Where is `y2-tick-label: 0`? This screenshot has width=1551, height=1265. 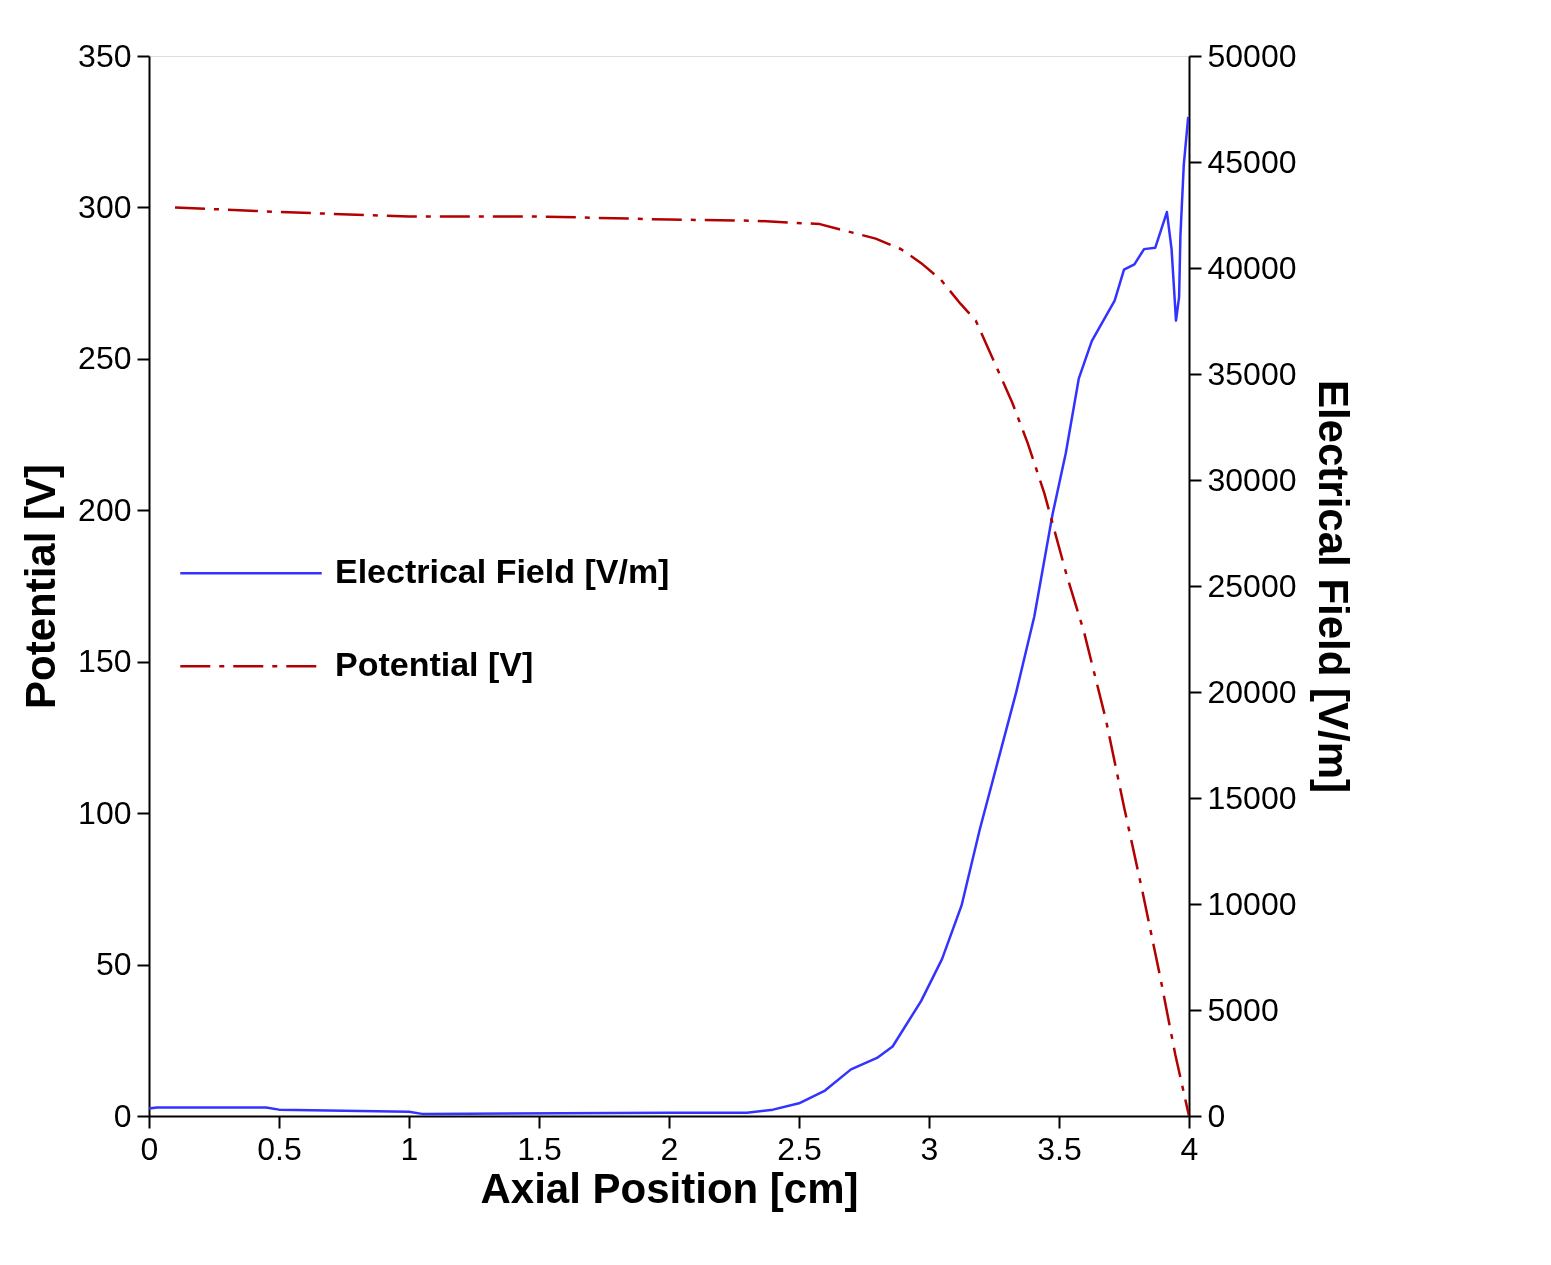 y2-tick-label: 0 is located at coordinates (1216, 1115).